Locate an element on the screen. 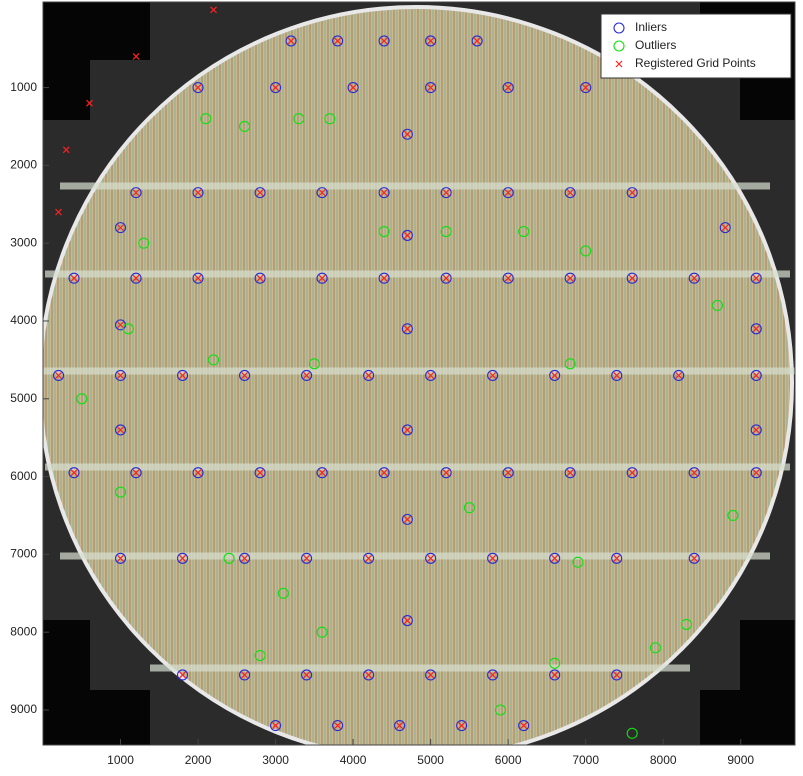 The width and height of the screenshot is (803, 776). legend-box is located at coordinates (696, 46).